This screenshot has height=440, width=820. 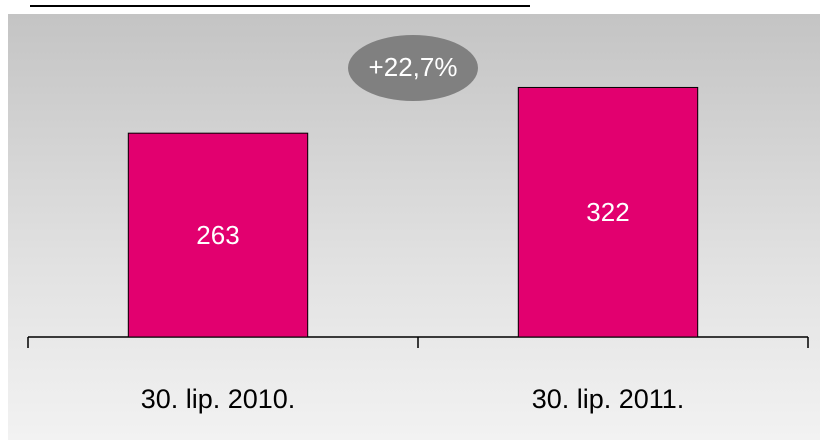 I want to click on value-label: 322, so click(x=607, y=212).